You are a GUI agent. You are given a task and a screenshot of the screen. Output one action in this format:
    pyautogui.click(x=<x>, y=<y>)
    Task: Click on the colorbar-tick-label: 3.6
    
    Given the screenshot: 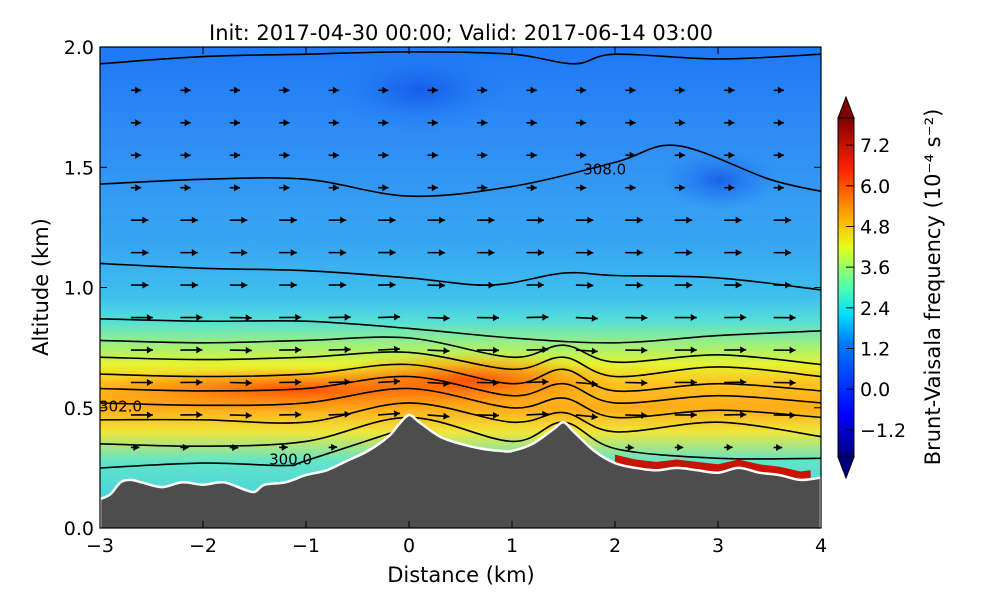 What is the action you would take?
    pyautogui.click(x=875, y=268)
    